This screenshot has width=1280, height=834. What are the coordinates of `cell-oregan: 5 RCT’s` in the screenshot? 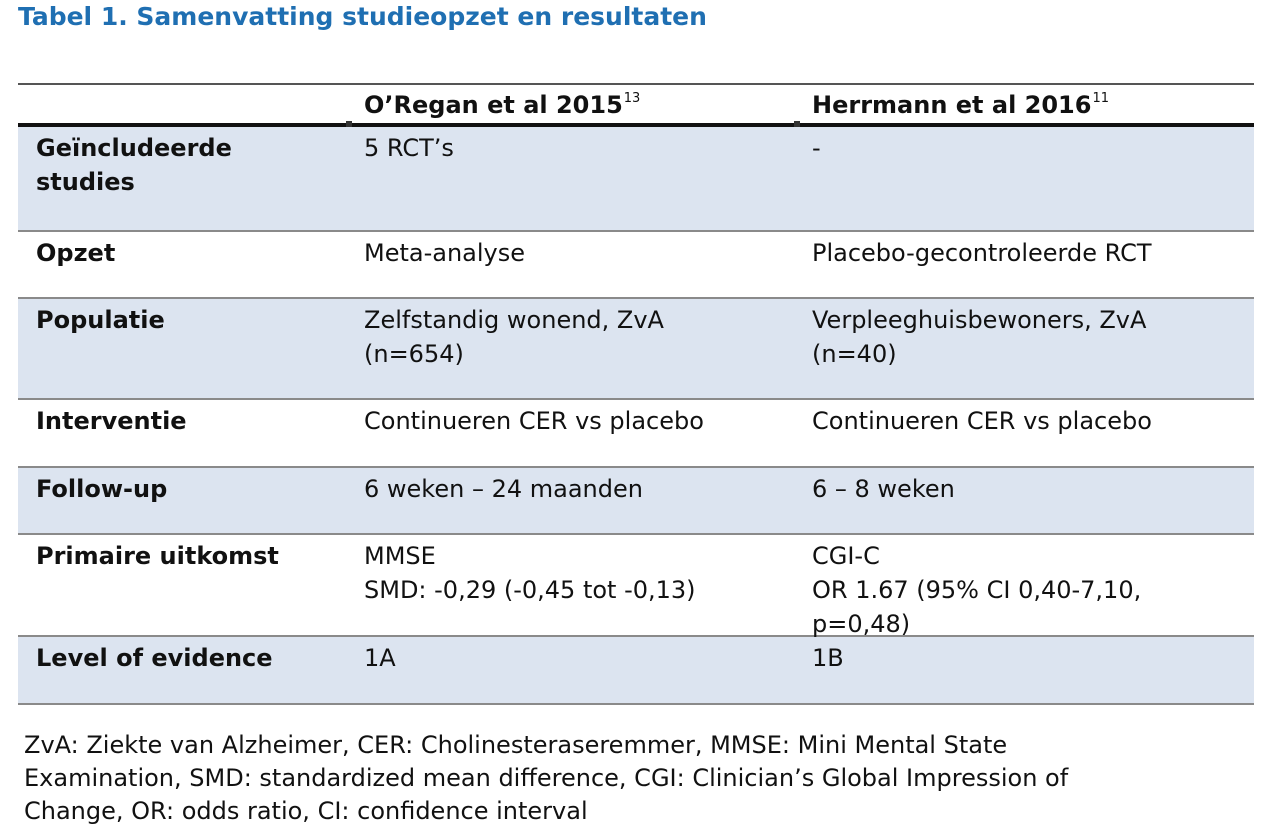 It's located at (409, 148).